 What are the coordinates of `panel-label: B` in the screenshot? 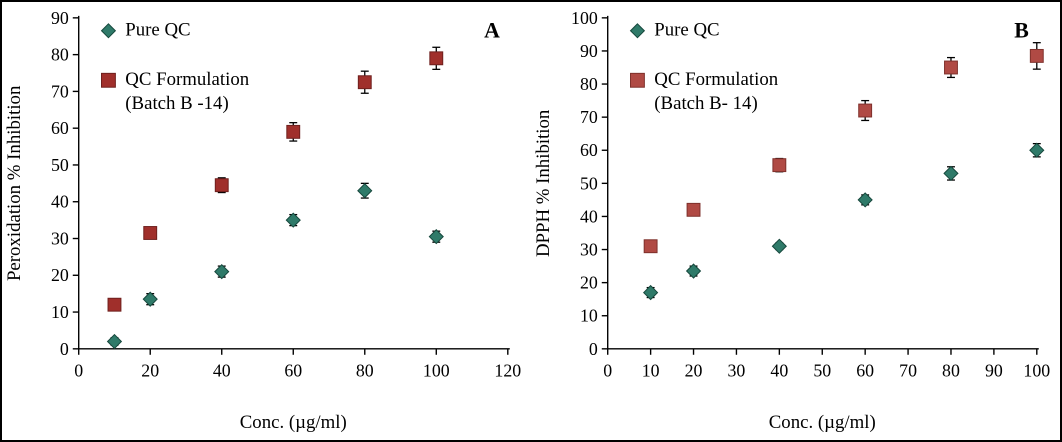 It's located at (1021, 31).